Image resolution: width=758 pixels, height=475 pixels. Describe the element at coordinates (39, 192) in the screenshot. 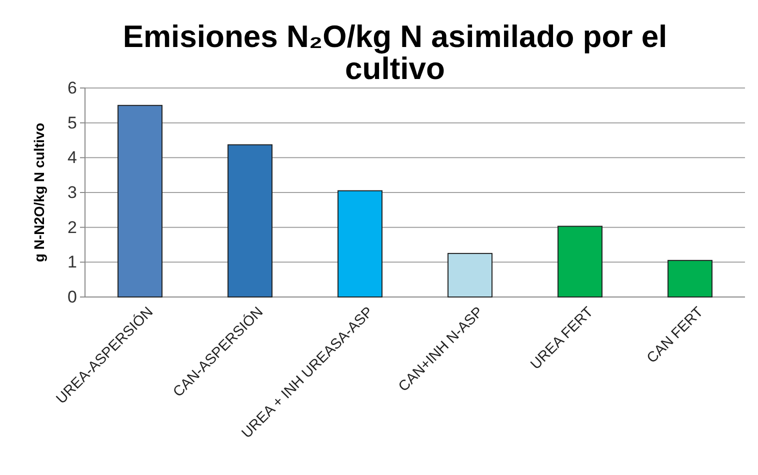

I see `y-axis-title: g N-N2O/kg N cultivo` at that location.